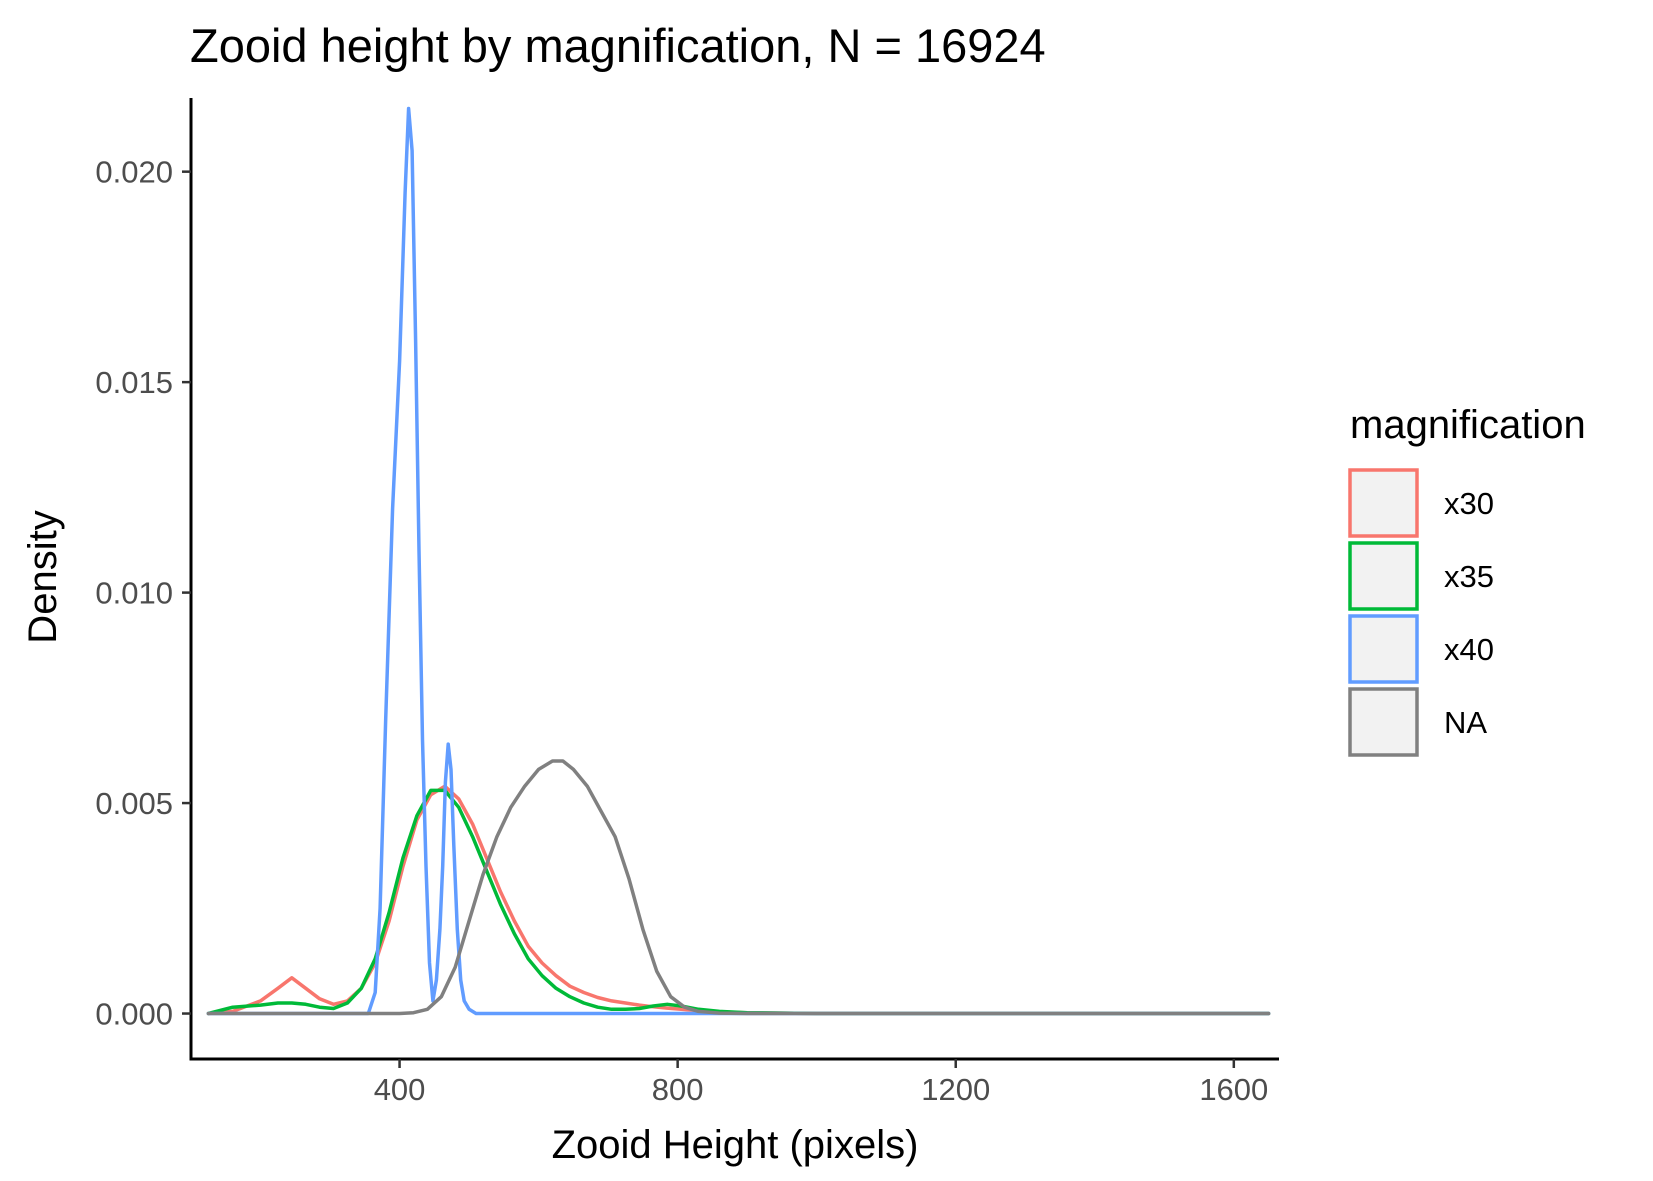 The image size is (1653, 1181). What do you see at coordinates (1469, 649) in the screenshot?
I see `legend-label-x40: x40` at bounding box center [1469, 649].